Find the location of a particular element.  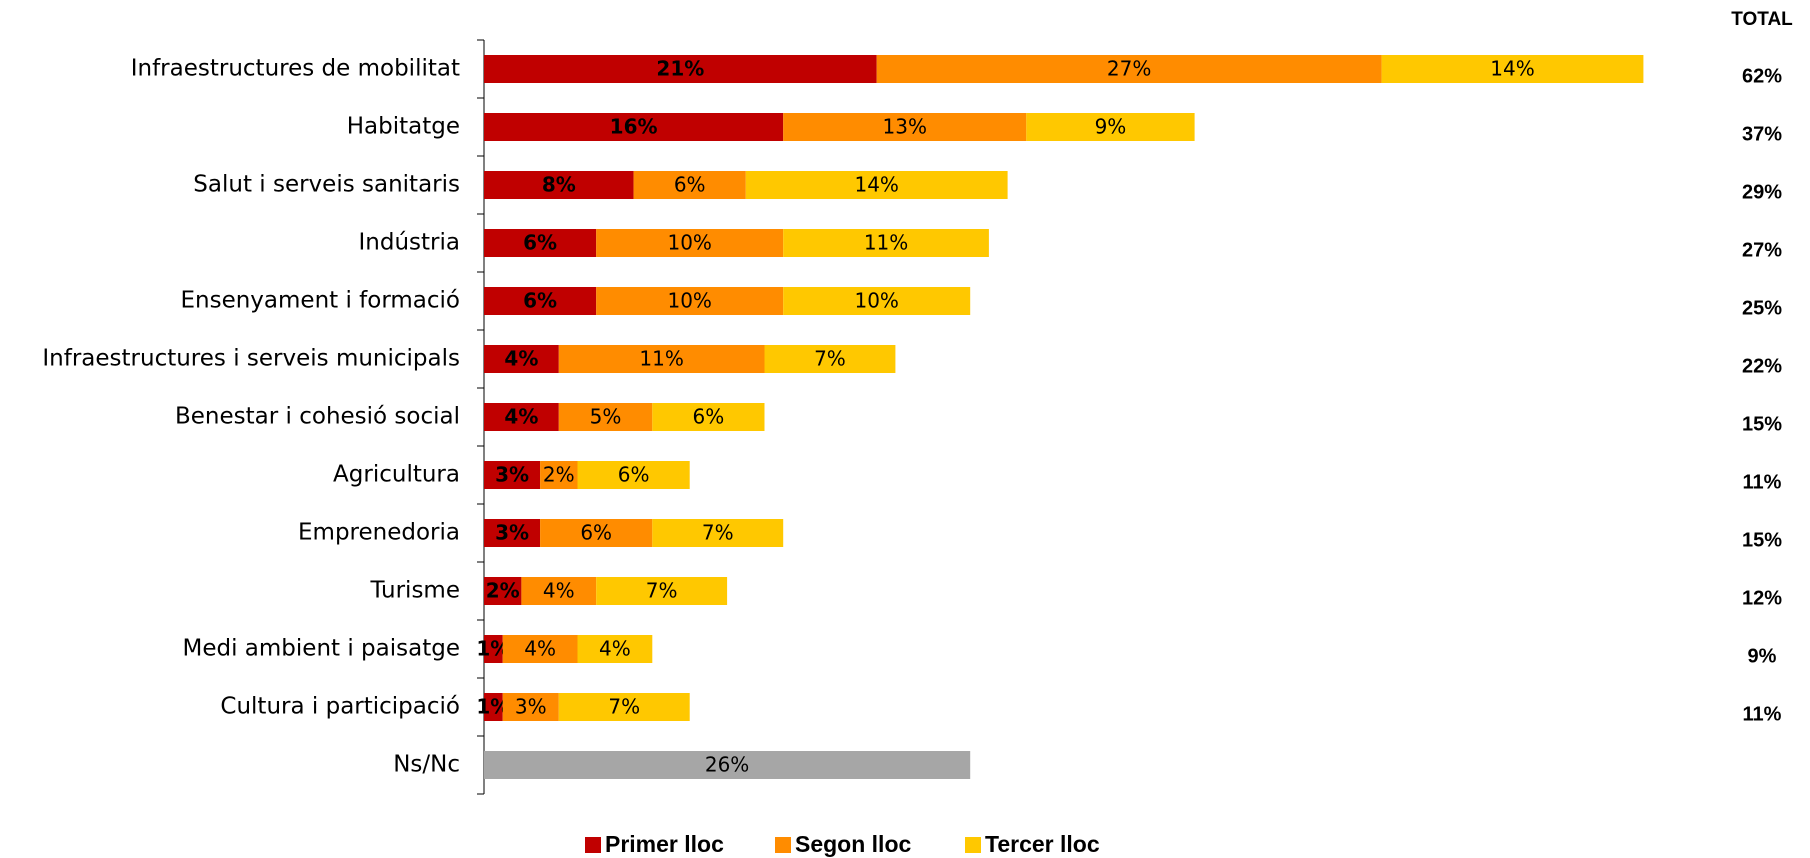

value-label: 21% is located at coordinates (680, 69).